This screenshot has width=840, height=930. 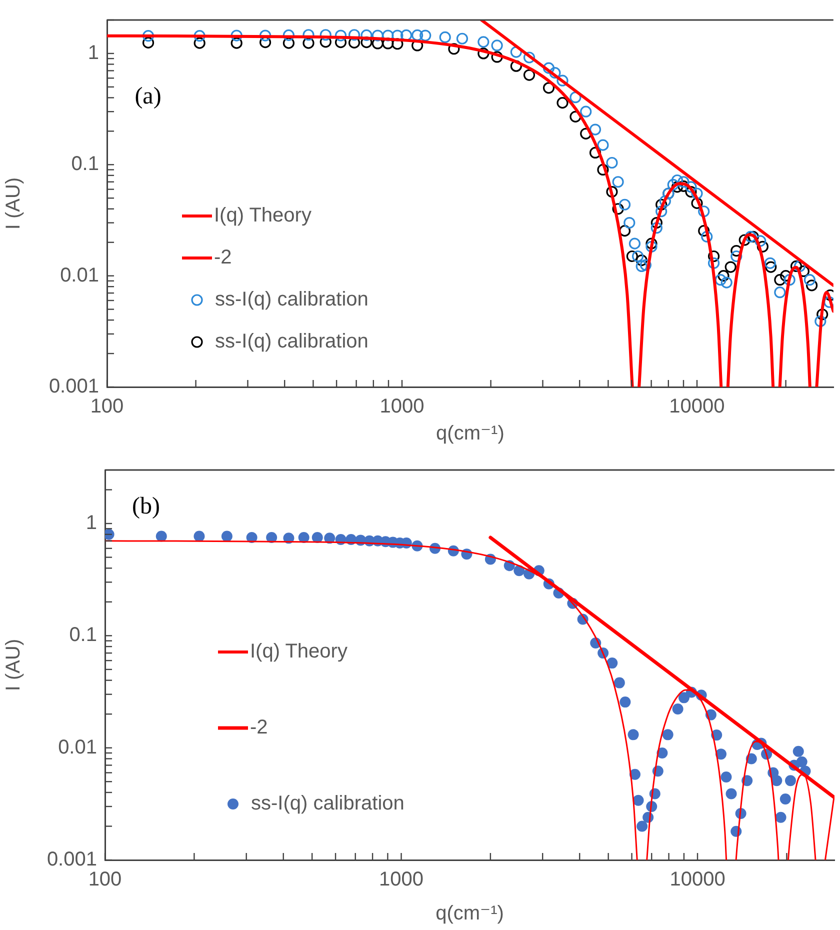 I want to click on annotation: (b), so click(x=146, y=506).